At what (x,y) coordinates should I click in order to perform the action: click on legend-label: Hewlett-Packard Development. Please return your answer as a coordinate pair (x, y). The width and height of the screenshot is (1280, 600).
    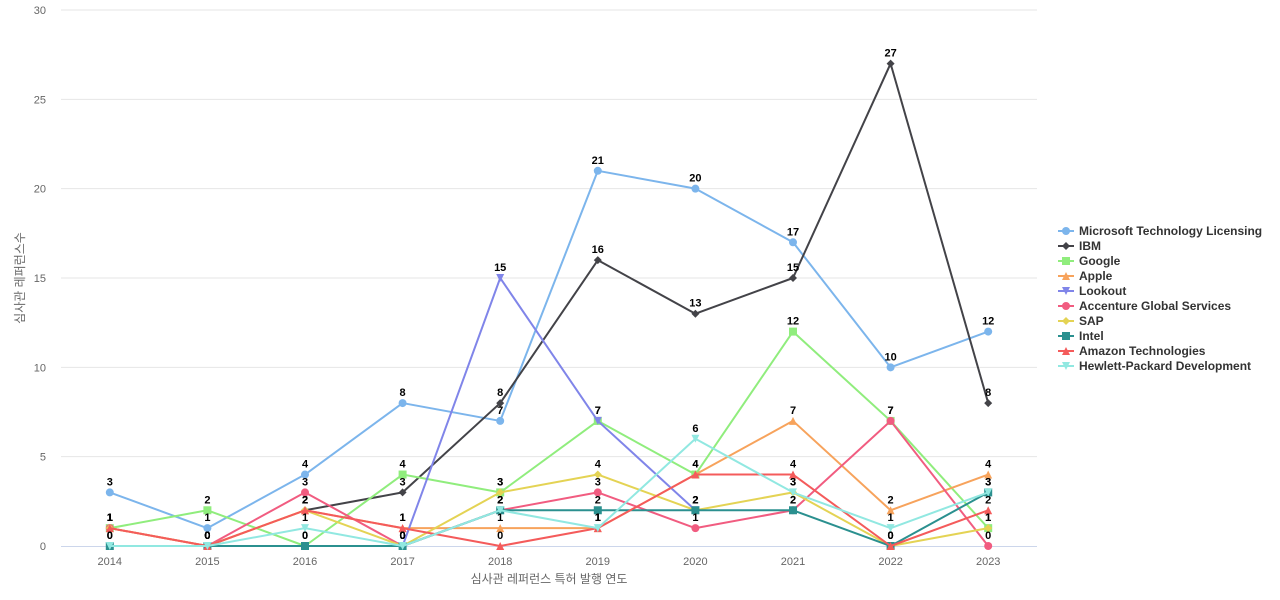
    Looking at the image, I should click on (1165, 366).